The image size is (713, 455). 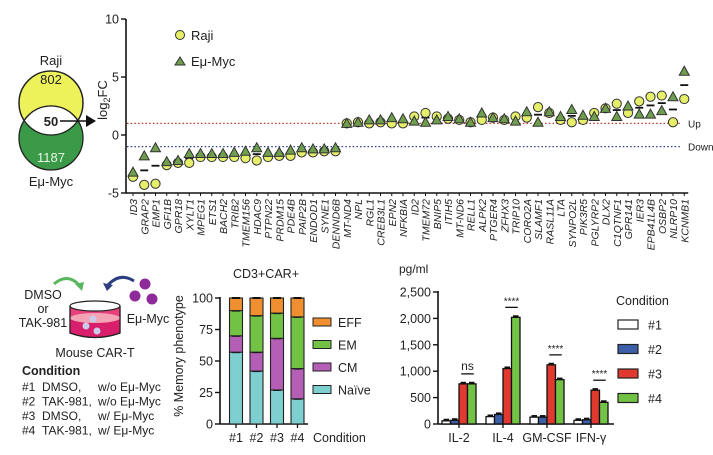 What do you see at coordinates (655, 399) in the screenshot?
I see `cytokine-legend-label: #4` at bounding box center [655, 399].